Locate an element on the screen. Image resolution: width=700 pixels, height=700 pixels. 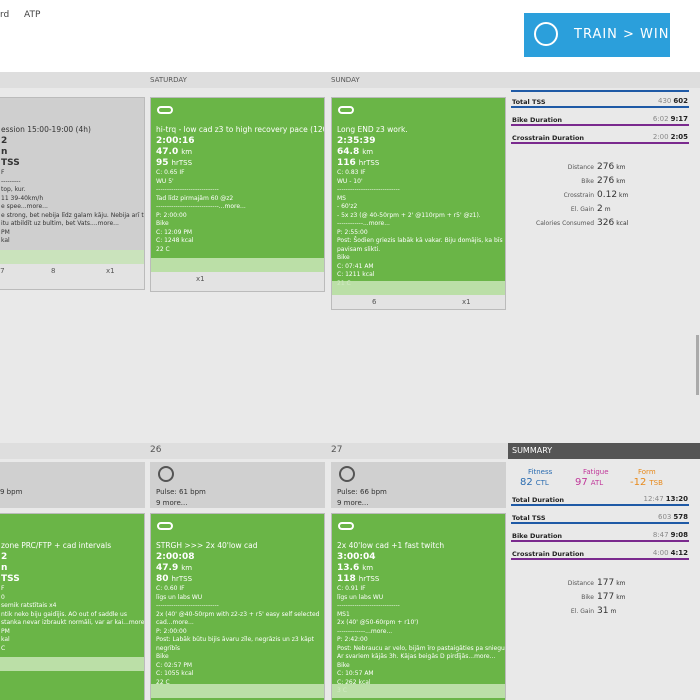
fitness-label: Form is located at coordinates (647, 472).